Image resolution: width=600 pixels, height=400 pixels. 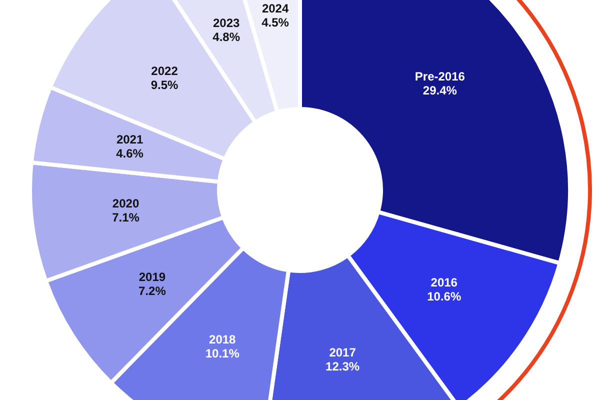 What do you see at coordinates (222, 353) in the screenshot?
I see `data-label: 10.1%` at bounding box center [222, 353].